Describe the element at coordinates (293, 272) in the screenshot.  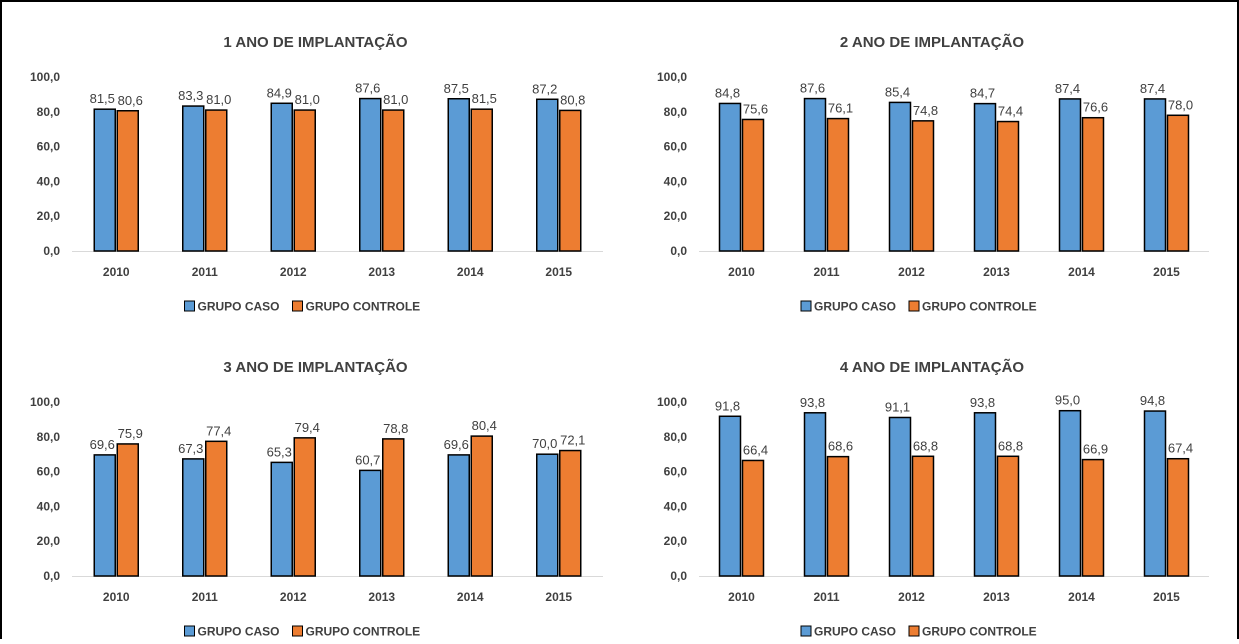
I see `chart-1-xtick: 2012` at that location.